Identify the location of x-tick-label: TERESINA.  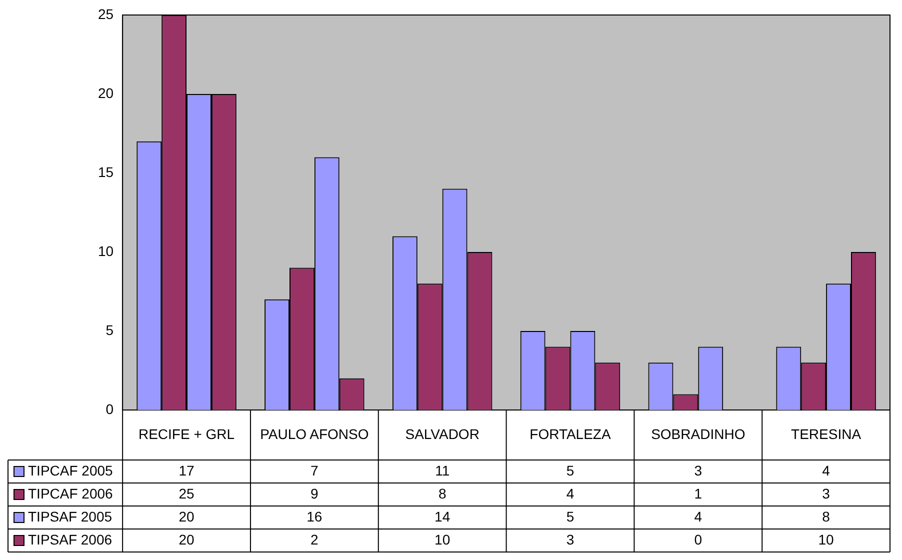
(826, 434).